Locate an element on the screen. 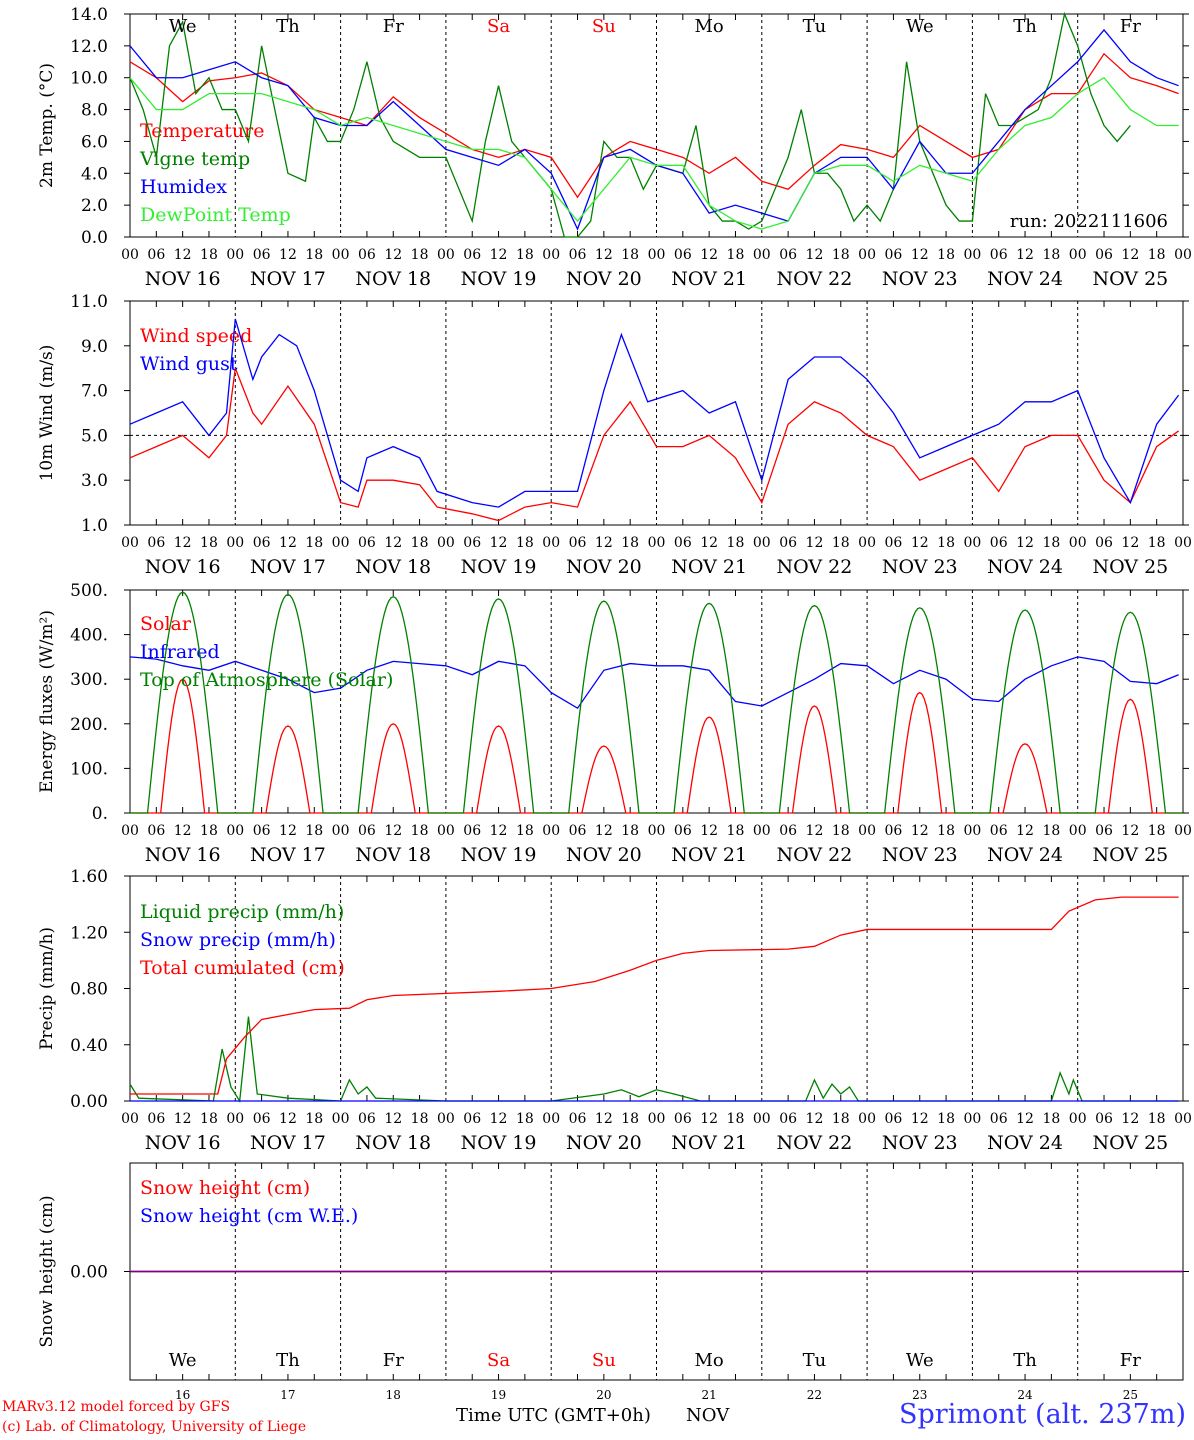  day-tick-label: NOV 25 is located at coordinates (1130, 279).